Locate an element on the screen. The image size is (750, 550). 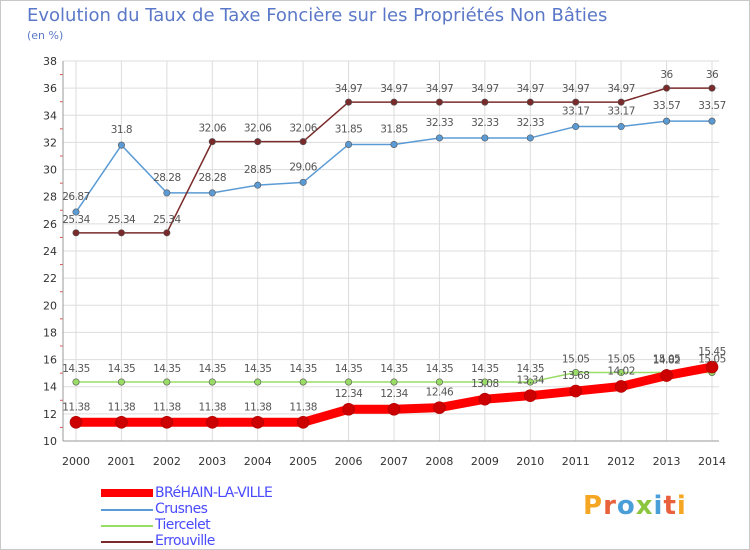
data-label-2-14: 15.05 is located at coordinates (712, 359).